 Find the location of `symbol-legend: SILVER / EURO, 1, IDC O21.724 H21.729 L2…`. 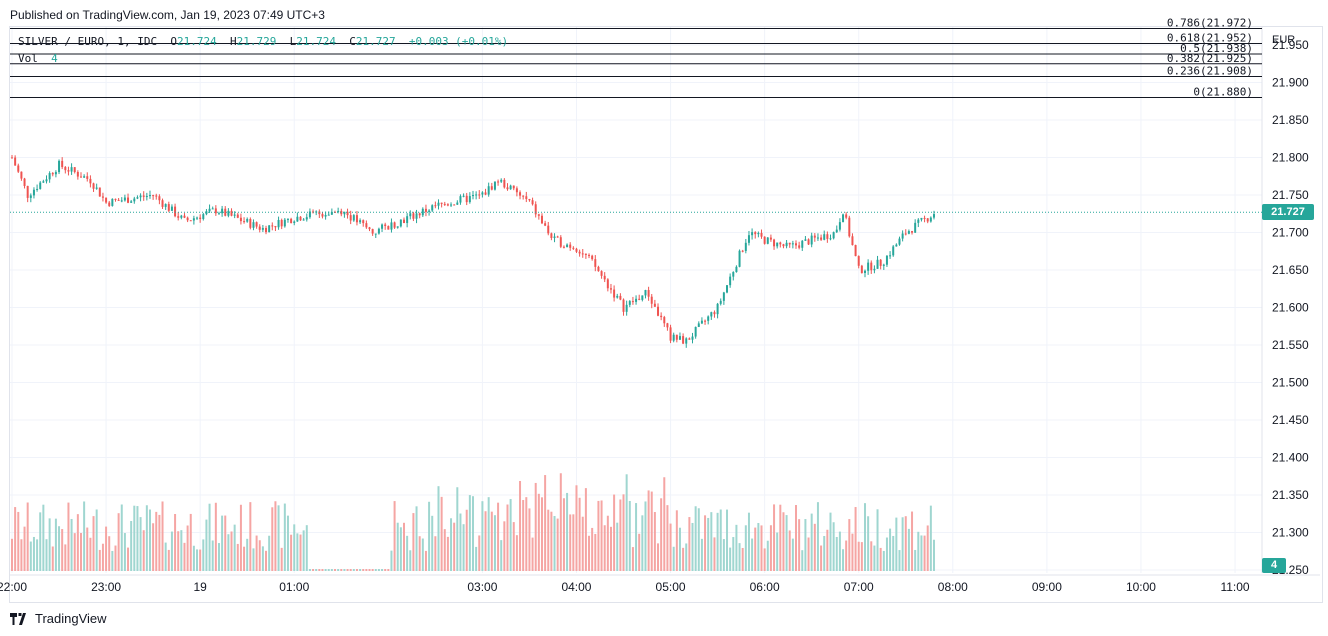

symbol-legend: SILVER / EURO, 1, IDC O21.724 H21.729 L2… is located at coordinates (263, 41).